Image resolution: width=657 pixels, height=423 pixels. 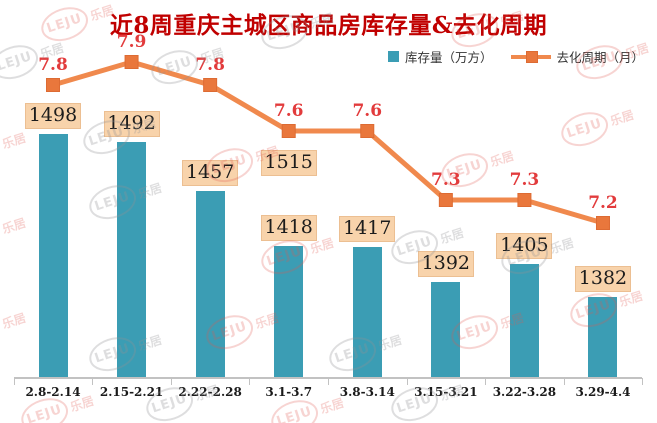 I want to click on x-axis-label: 3.8-3.14, so click(x=367, y=392).